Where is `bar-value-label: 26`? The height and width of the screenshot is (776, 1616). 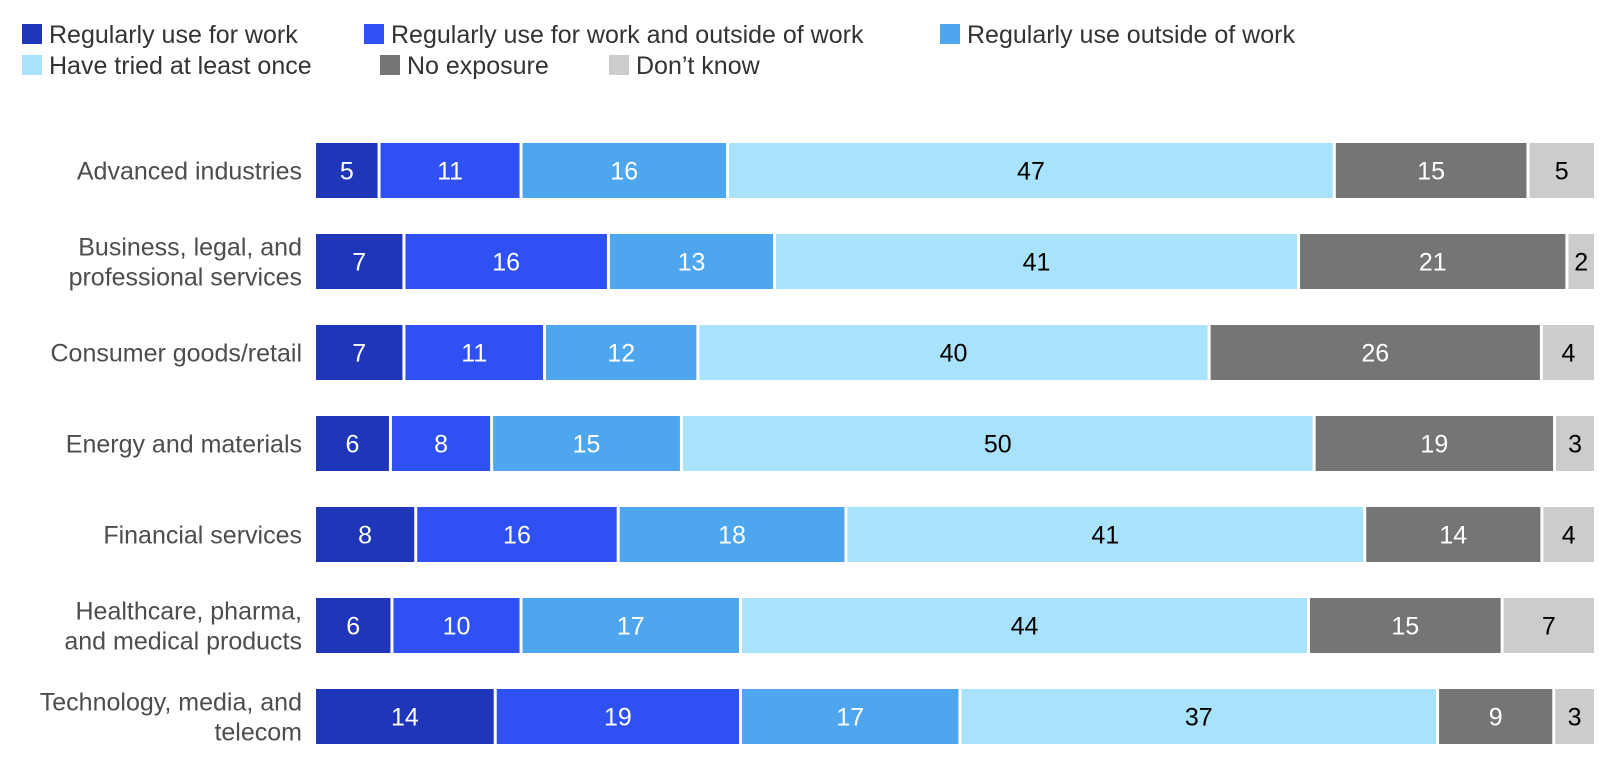
bar-value-label: 26 is located at coordinates (1375, 354).